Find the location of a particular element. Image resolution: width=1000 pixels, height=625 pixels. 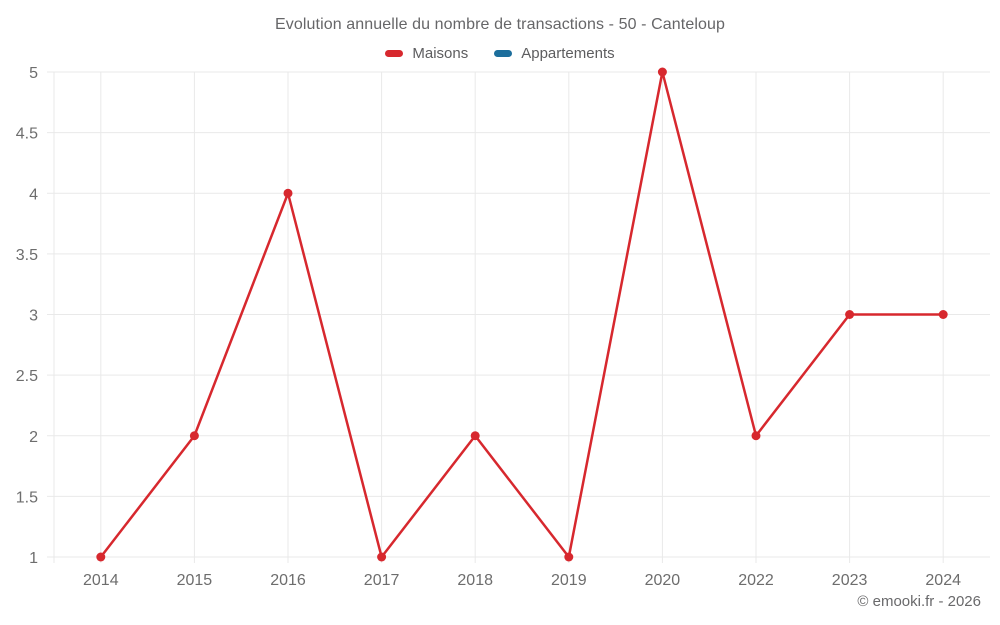

legend-item-appartements: Appartements is located at coordinates (554, 53).